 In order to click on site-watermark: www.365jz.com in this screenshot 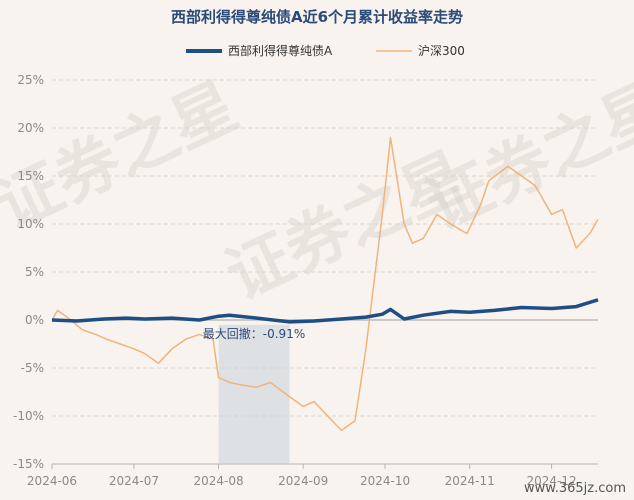, I will do `click(575, 488)`.